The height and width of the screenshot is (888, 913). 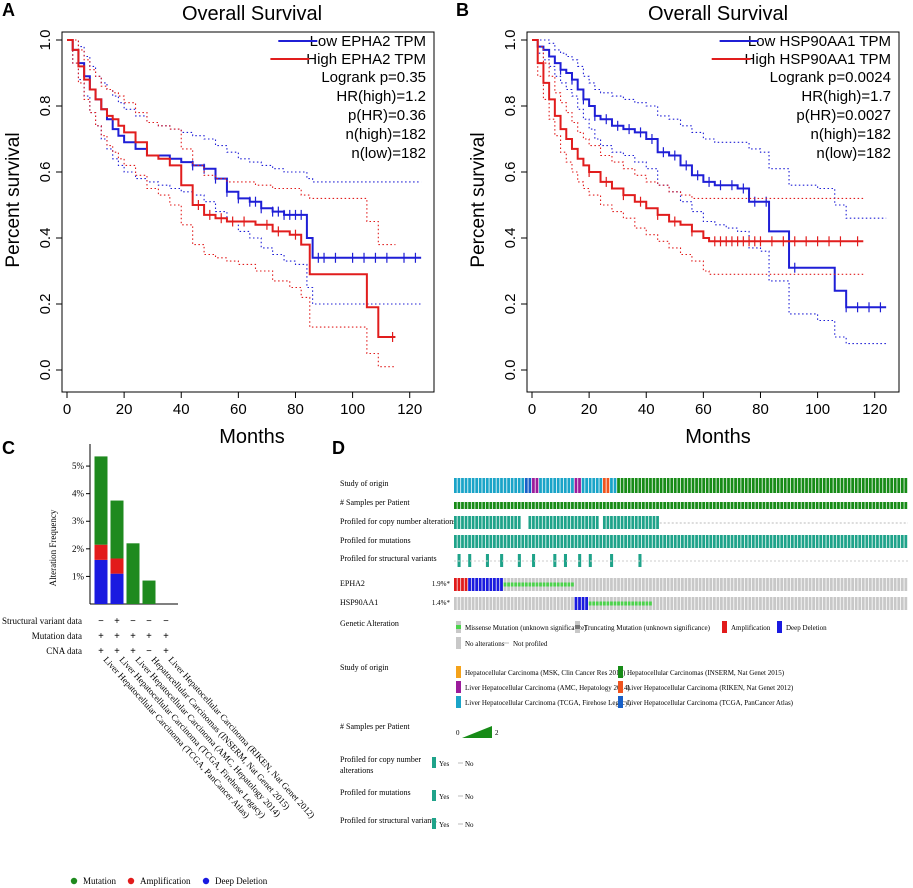 I want to click on legend-item: No alterations, so click(x=485, y=644).